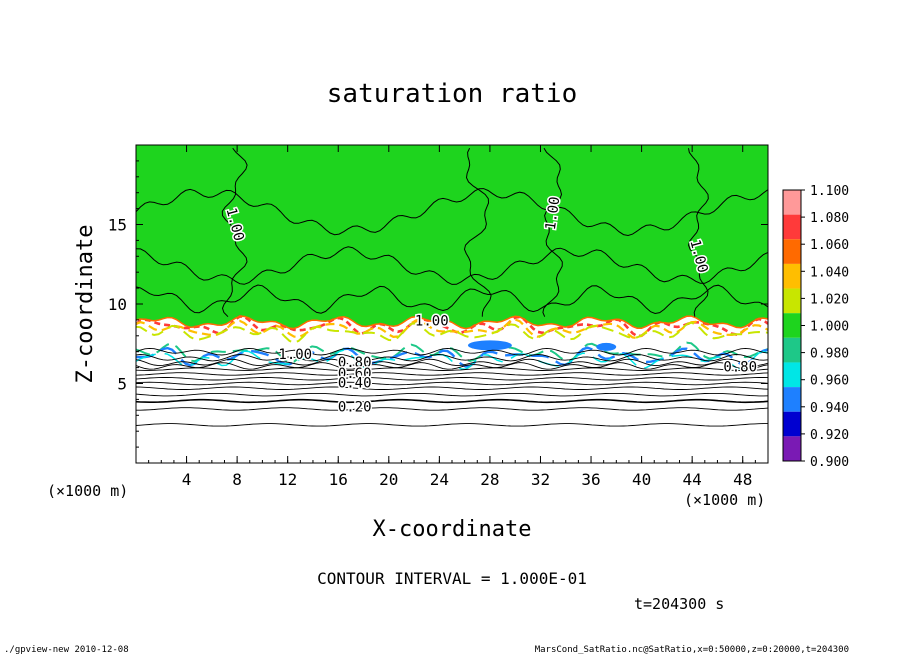  Describe the element at coordinates (355, 407) in the screenshot. I see `contour-label: 0.20` at that location.